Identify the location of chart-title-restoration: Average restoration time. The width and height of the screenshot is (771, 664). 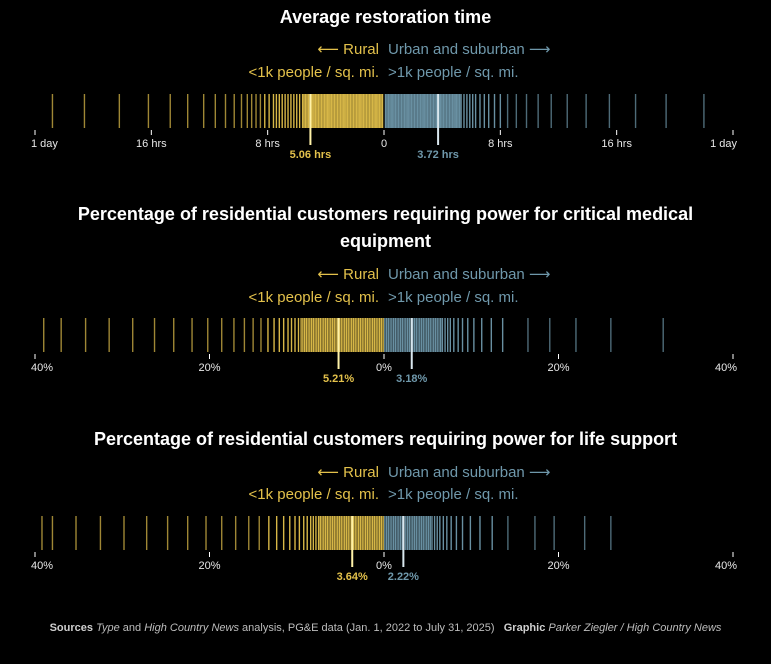
(385, 17).